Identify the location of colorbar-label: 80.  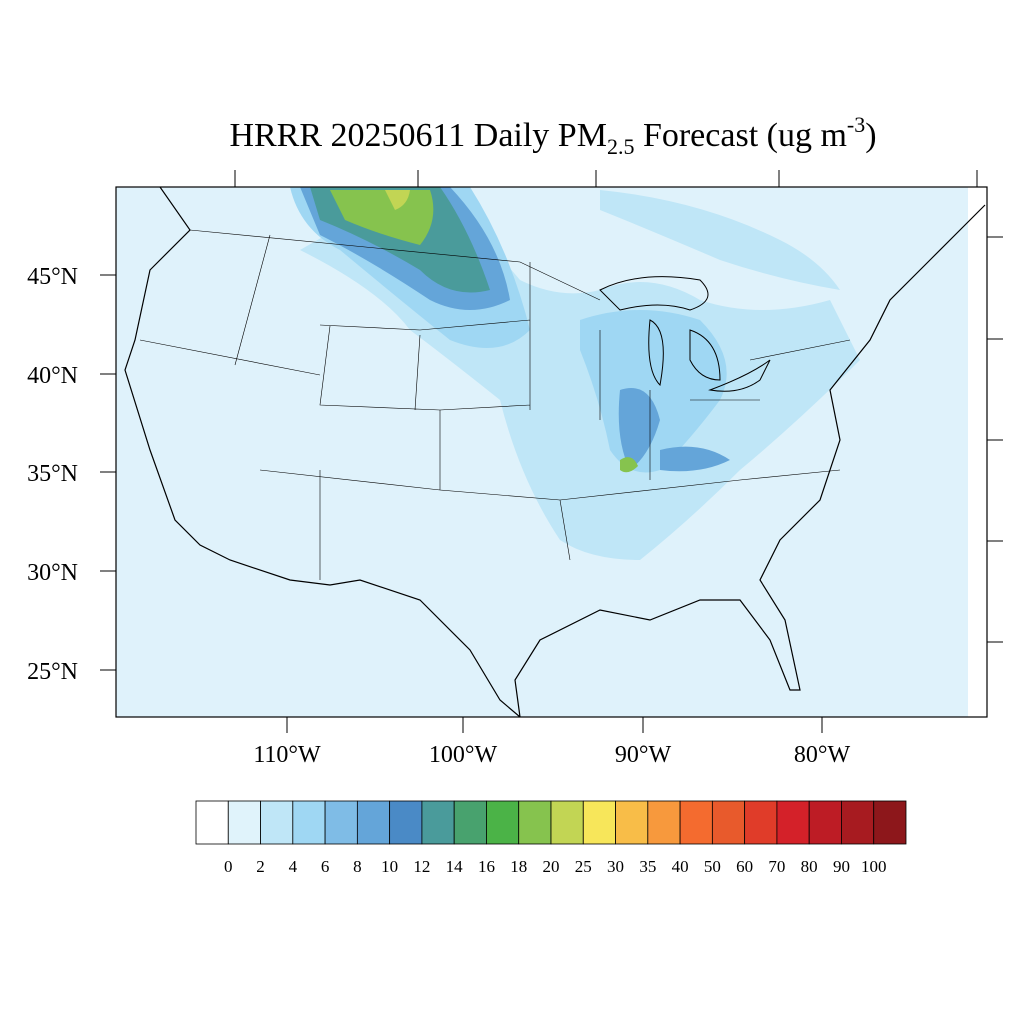
(809, 866).